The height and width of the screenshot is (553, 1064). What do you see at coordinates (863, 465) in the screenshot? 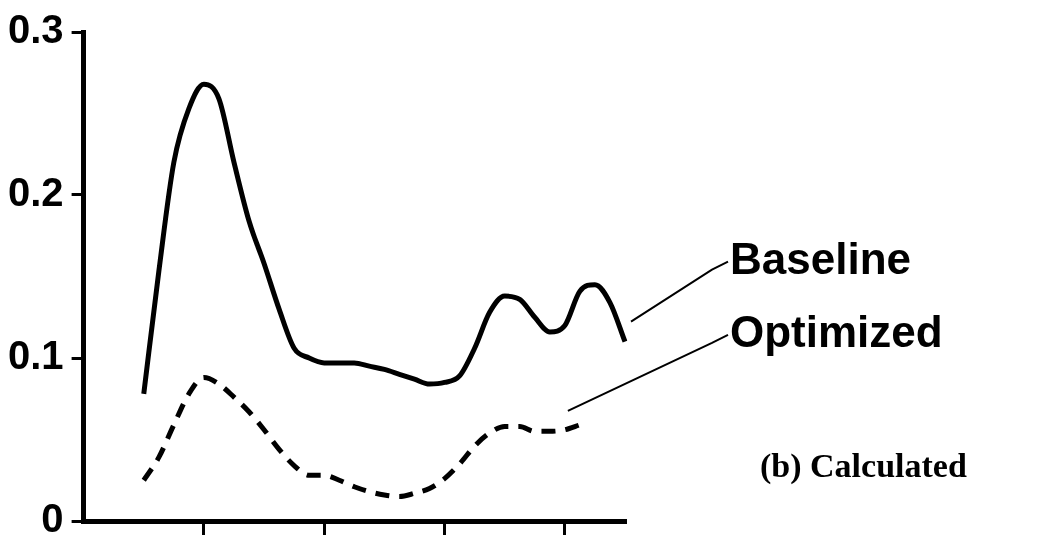
I see `text: (b) Calculated` at bounding box center [863, 465].